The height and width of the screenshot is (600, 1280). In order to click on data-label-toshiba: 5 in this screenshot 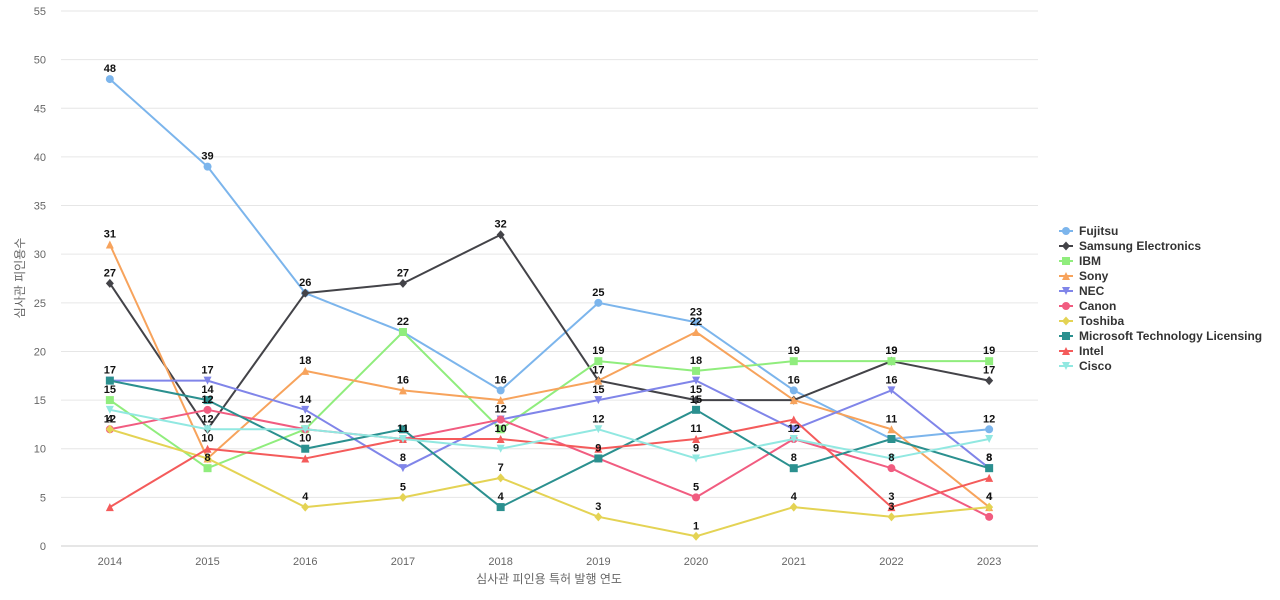, I will do `click(403, 487)`.